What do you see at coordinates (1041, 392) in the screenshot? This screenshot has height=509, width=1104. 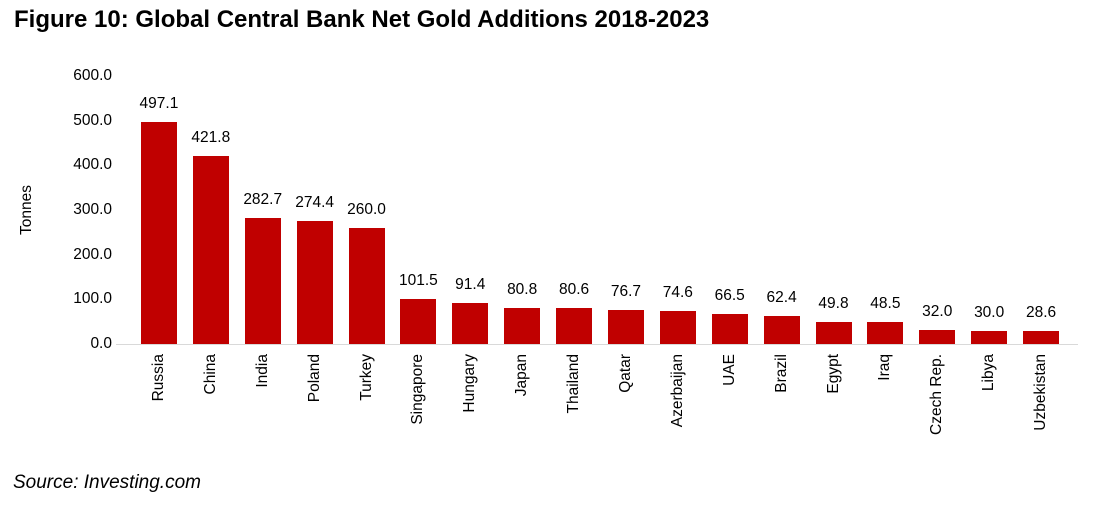 I see `x-tick-label: Uzbekistan` at bounding box center [1041, 392].